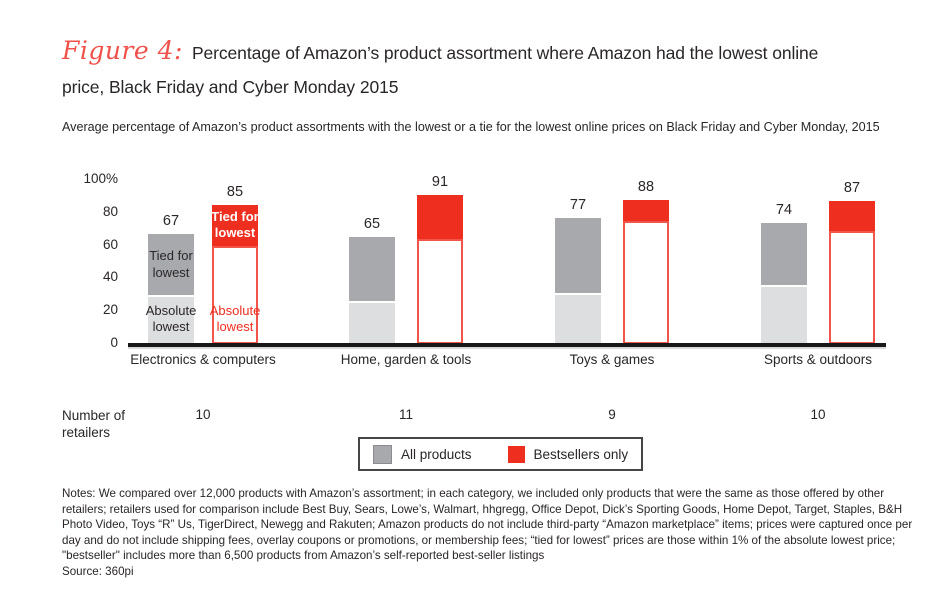 The image size is (950, 604). Describe the element at coordinates (440, 181) in the screenshot. I see `bestsellers-value-label: 91` at that location.